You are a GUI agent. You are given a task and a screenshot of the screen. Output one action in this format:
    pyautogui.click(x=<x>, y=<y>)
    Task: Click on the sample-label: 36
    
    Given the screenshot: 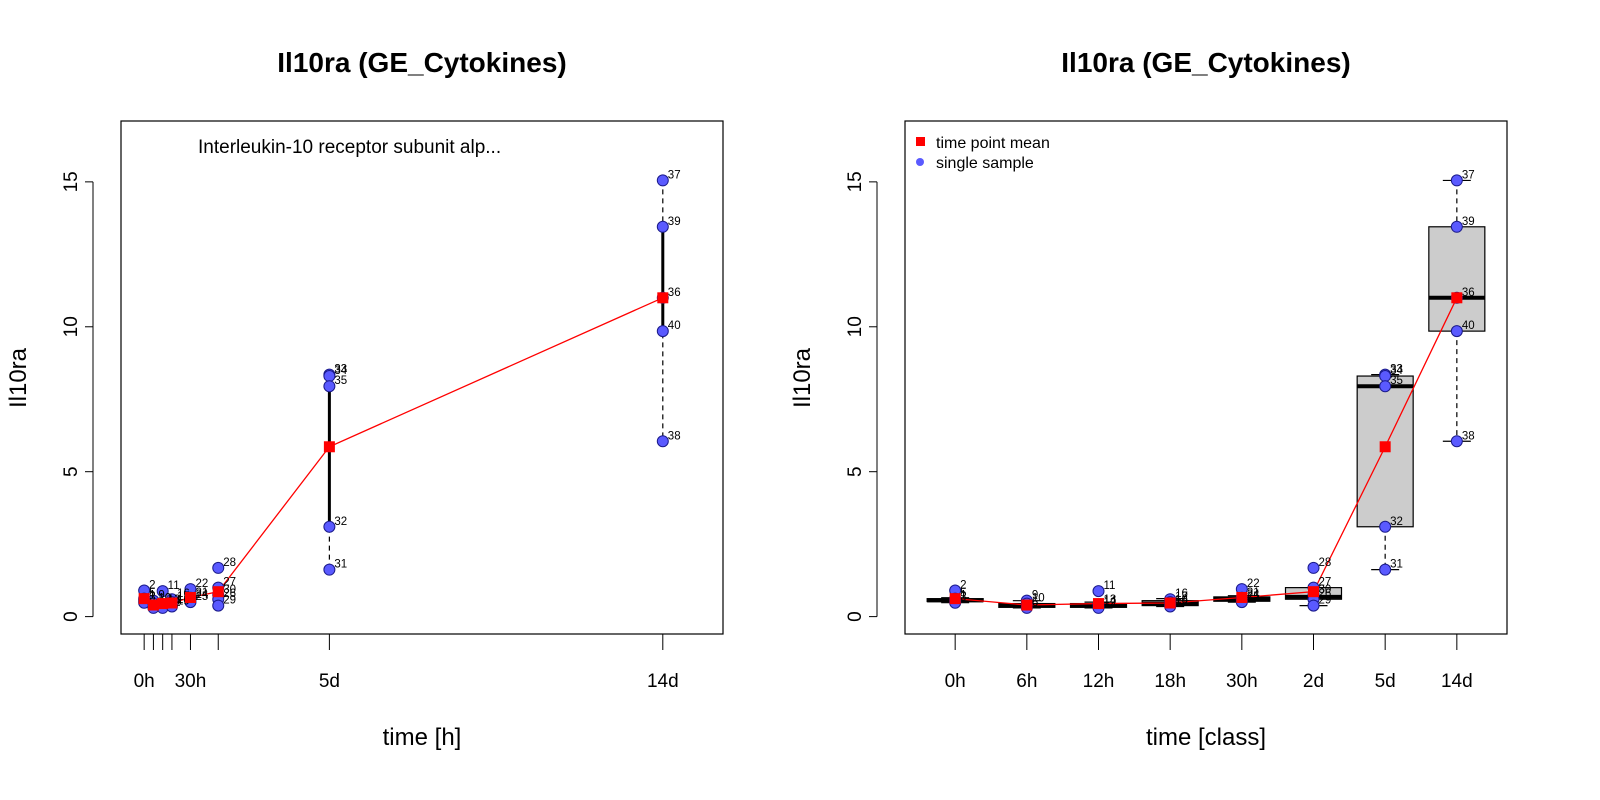 What is the action you would take?
    pyautogui.click(x=1468, y=293)
    